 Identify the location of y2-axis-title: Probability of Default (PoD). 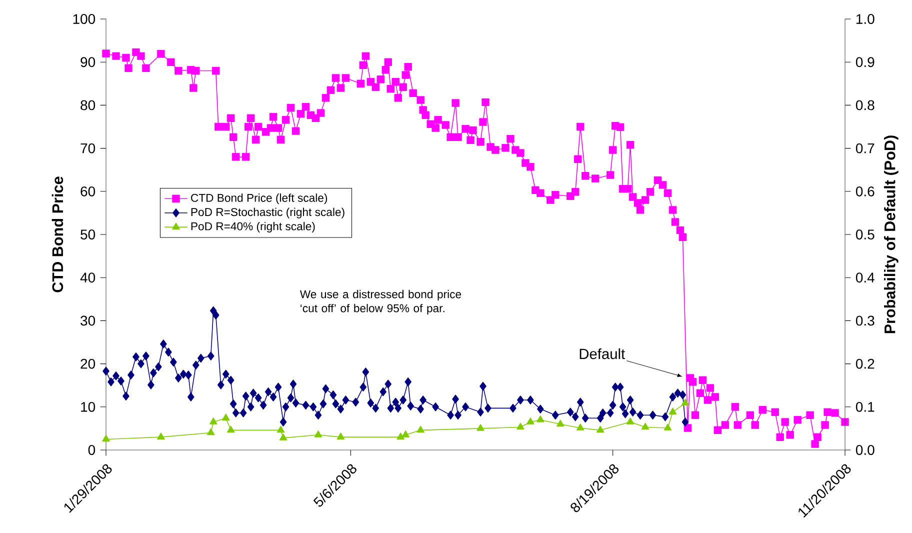
(891, 235).